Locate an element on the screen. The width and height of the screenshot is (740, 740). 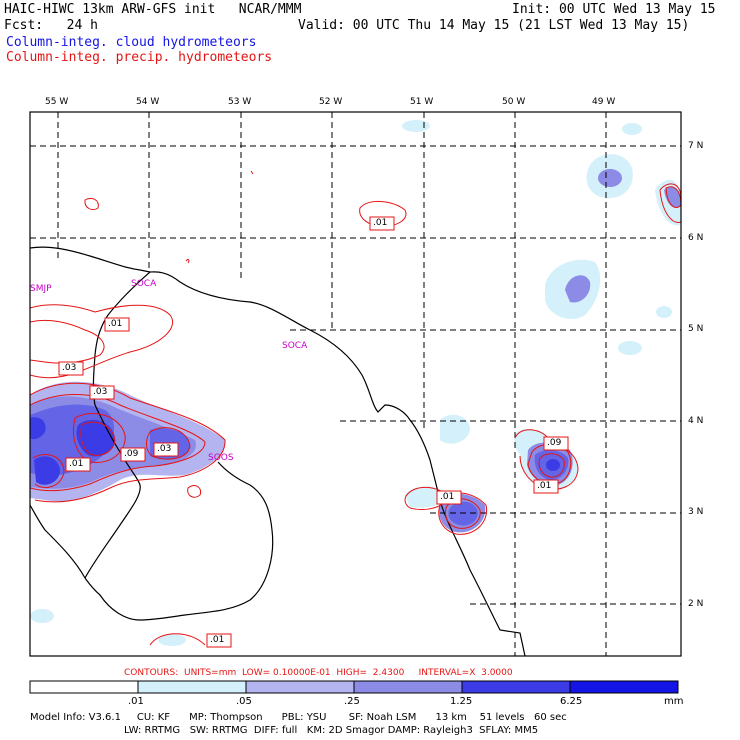
colorbar-tick: .05 is located at coordinates (244, 701).